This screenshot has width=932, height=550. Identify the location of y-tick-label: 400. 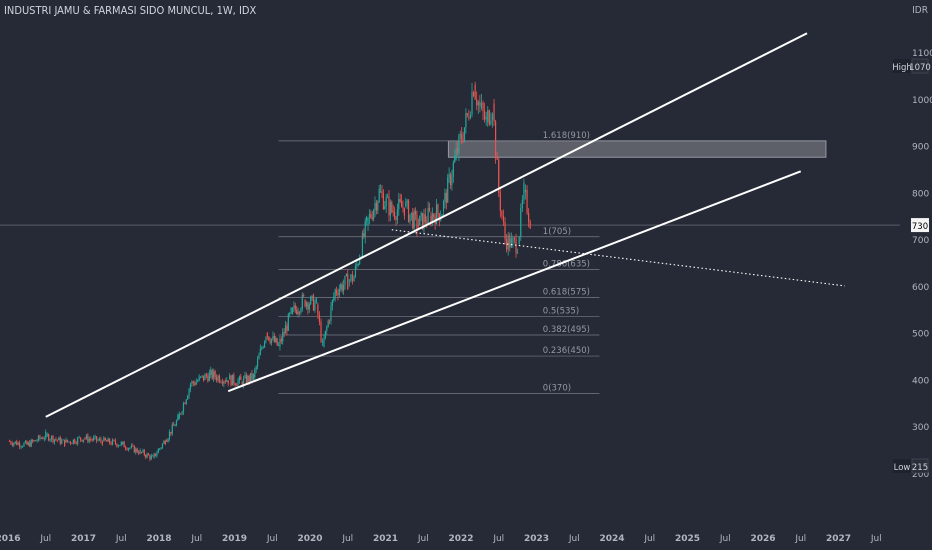
(920, 381).